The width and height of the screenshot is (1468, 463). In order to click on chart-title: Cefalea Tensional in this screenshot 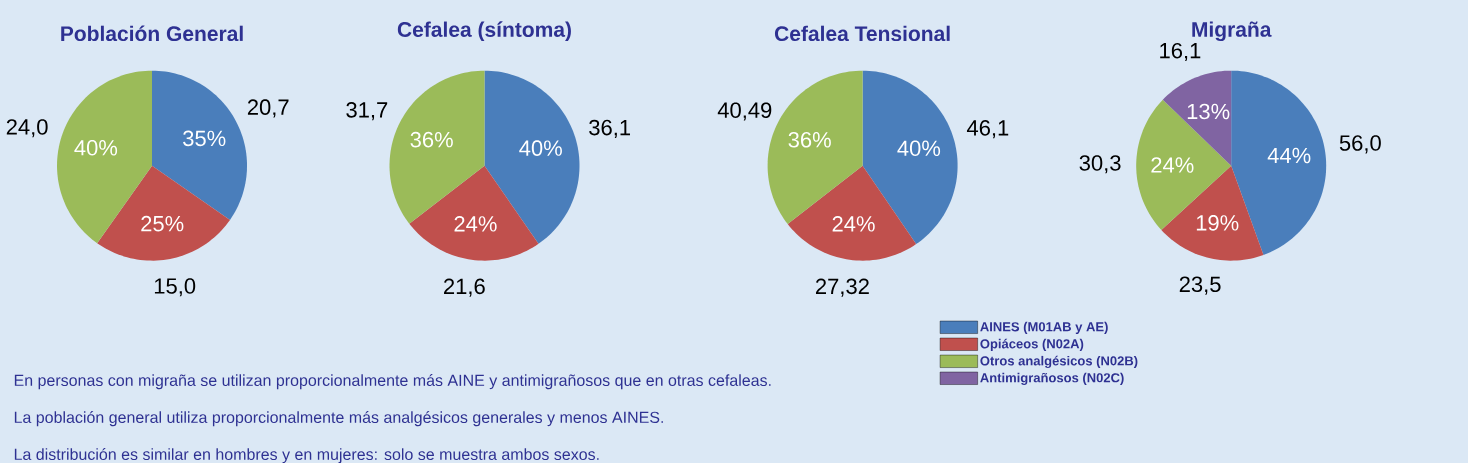, I will do `click(862, 33)`.